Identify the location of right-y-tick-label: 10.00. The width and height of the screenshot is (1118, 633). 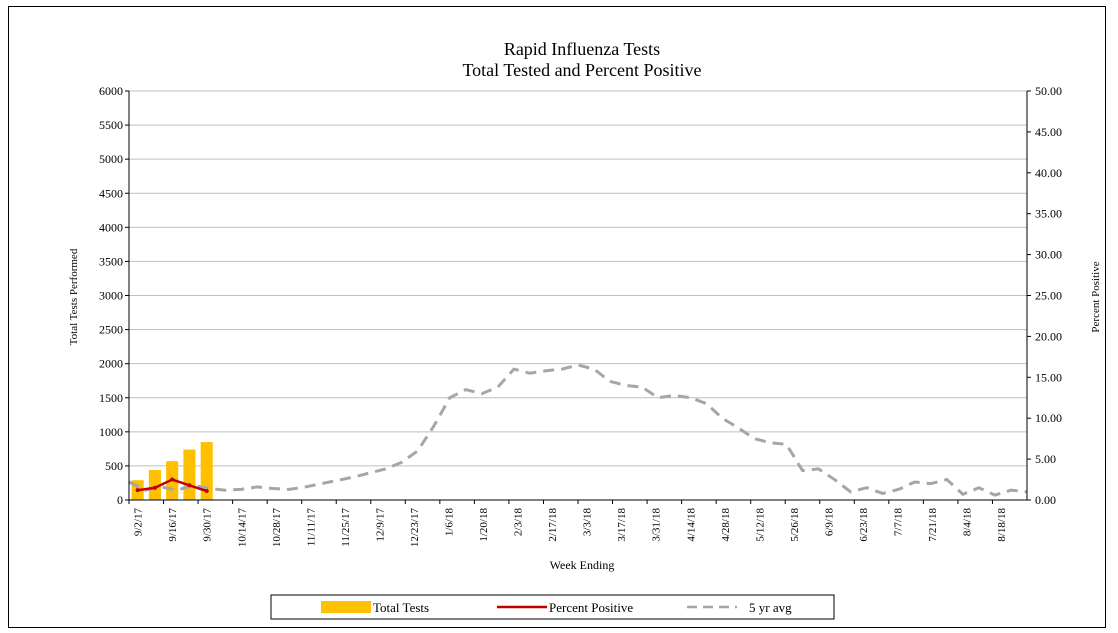
(1048, 418).